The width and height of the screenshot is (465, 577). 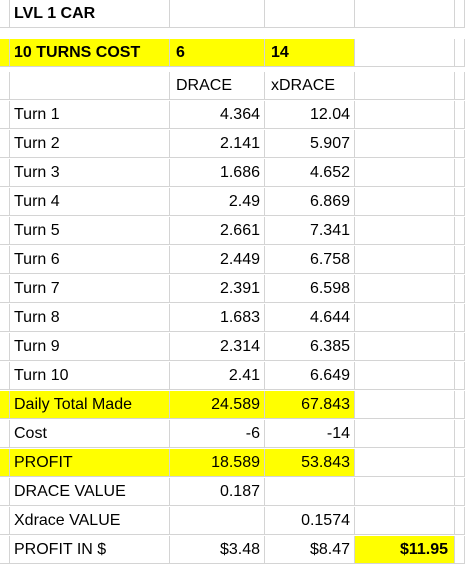 I want to click on cell-xdrace: 12.04, so click(x=310, y=115).